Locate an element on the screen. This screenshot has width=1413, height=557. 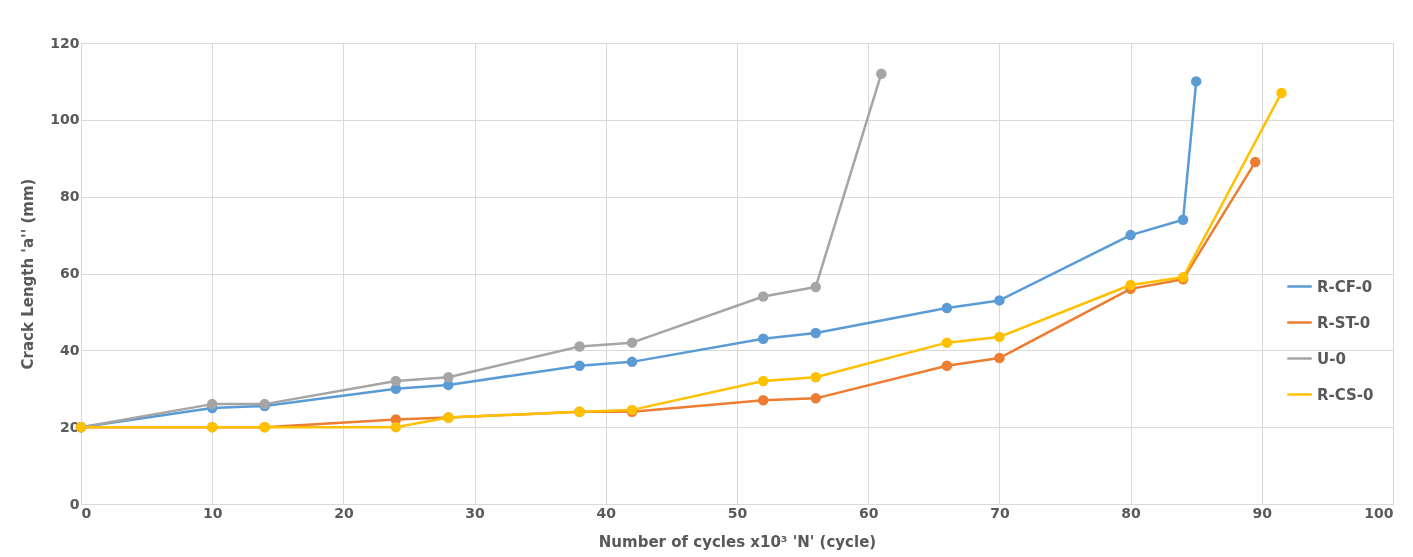
legend-label: R-CS-0 is located at coordinates (1345, 394).